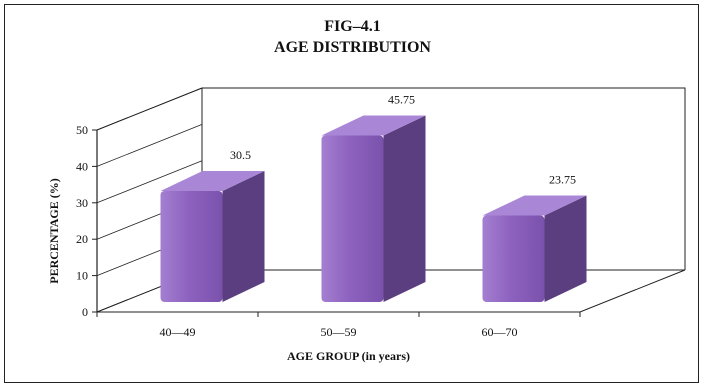 Image resolution: width=705 pixels, height=389 pixels. I want to click on bar-data-label: 23.75, so click(562, 180).